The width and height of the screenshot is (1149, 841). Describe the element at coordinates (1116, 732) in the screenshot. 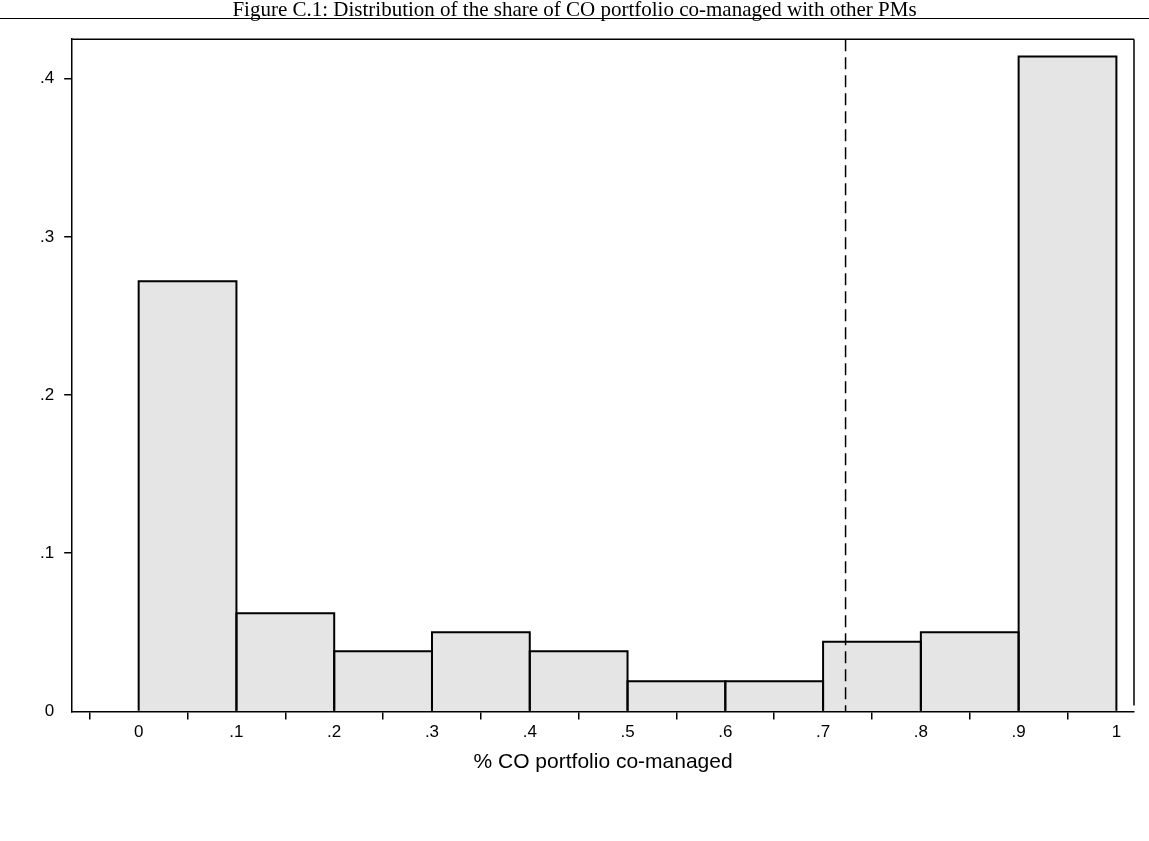

I see `x-tick-label: 1` at that location.